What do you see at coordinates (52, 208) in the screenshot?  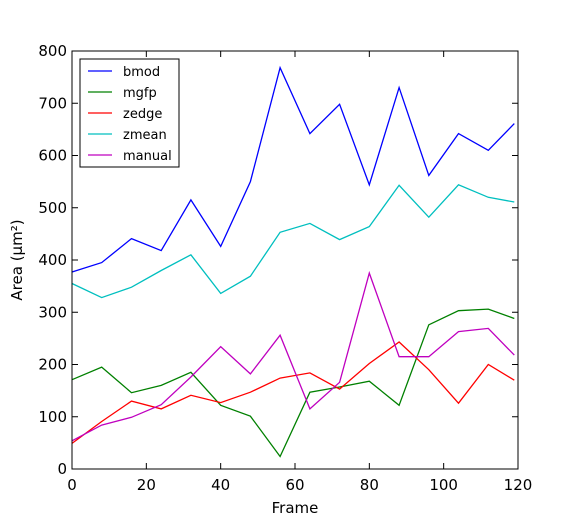 I see `y-tick-label: 500` at bounding box center [52, 208].